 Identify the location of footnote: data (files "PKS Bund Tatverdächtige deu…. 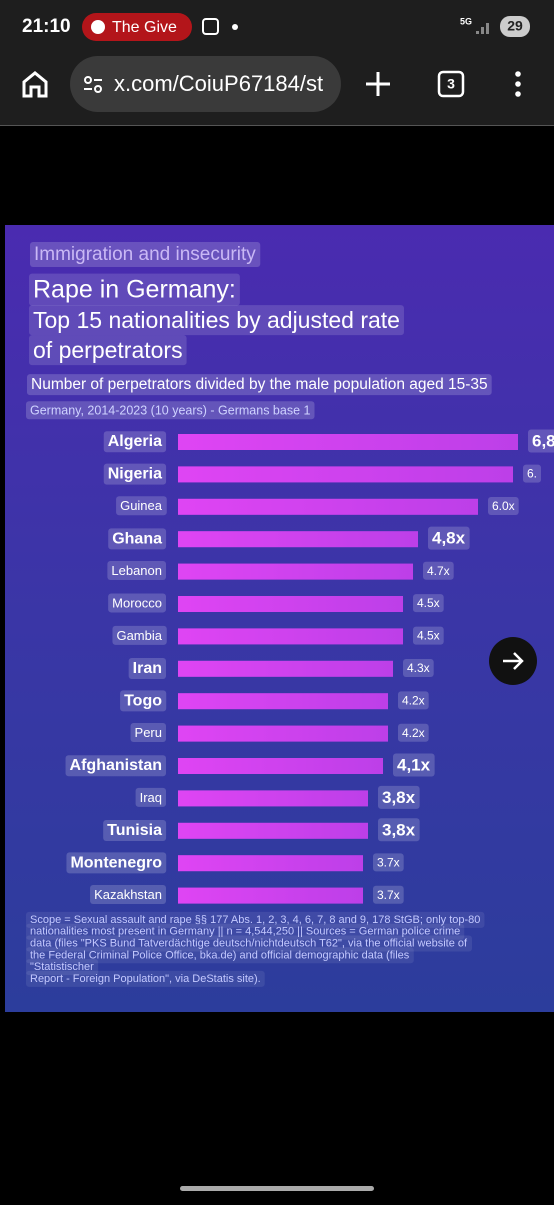
(249, 944).